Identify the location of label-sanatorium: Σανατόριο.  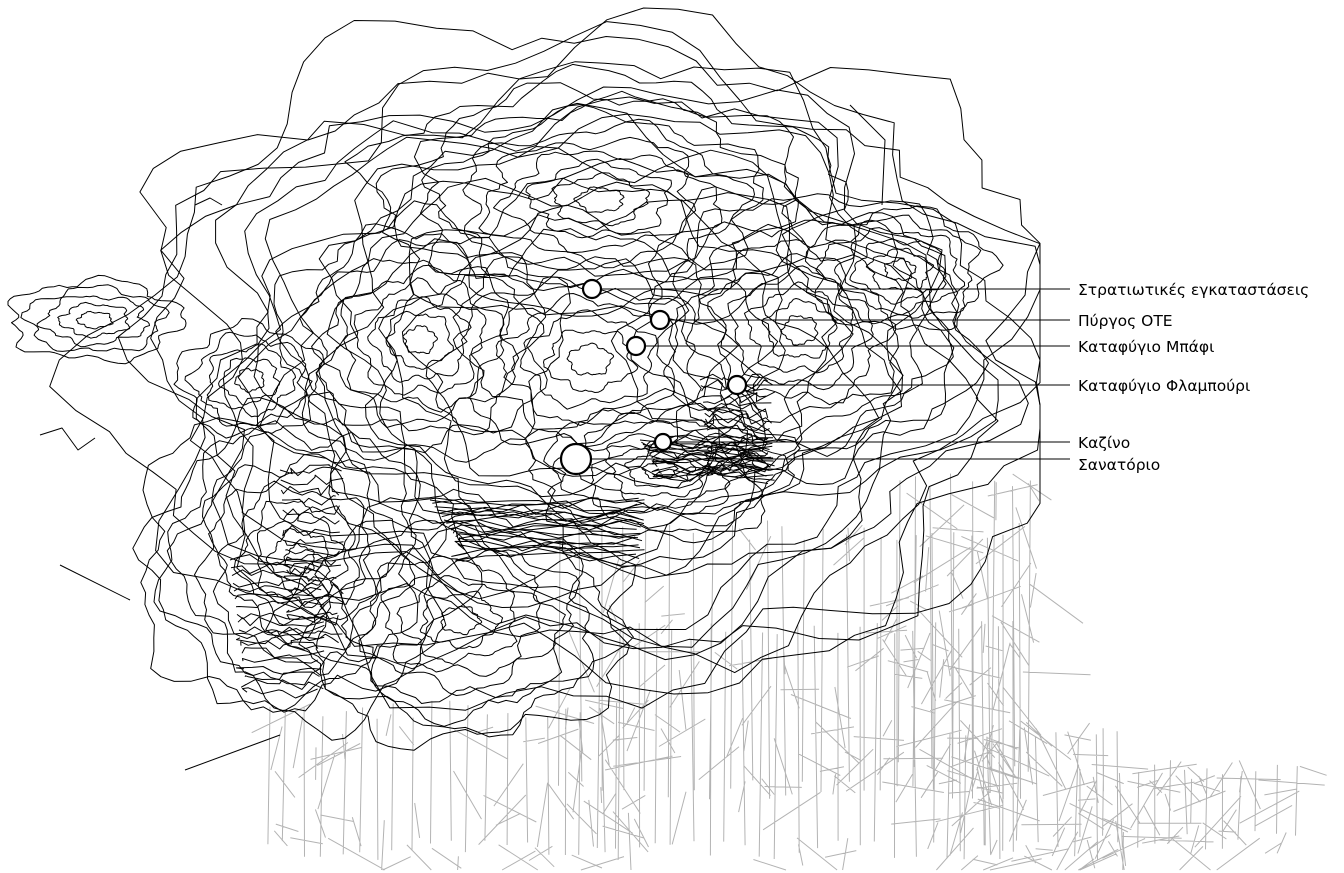
(1119, 465).